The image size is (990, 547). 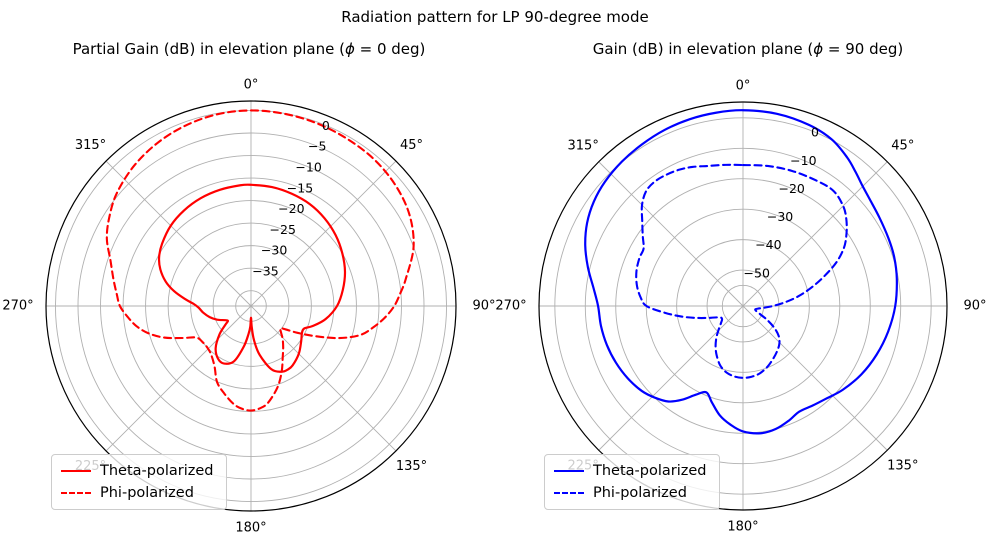 I want to click on radial-tick-label: −35, so click(x=265, y=271).